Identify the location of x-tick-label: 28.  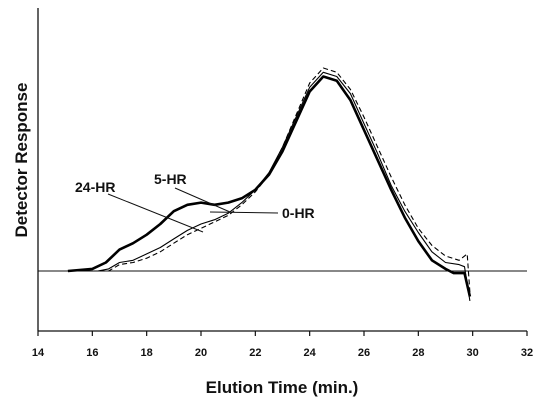
(418, 353).